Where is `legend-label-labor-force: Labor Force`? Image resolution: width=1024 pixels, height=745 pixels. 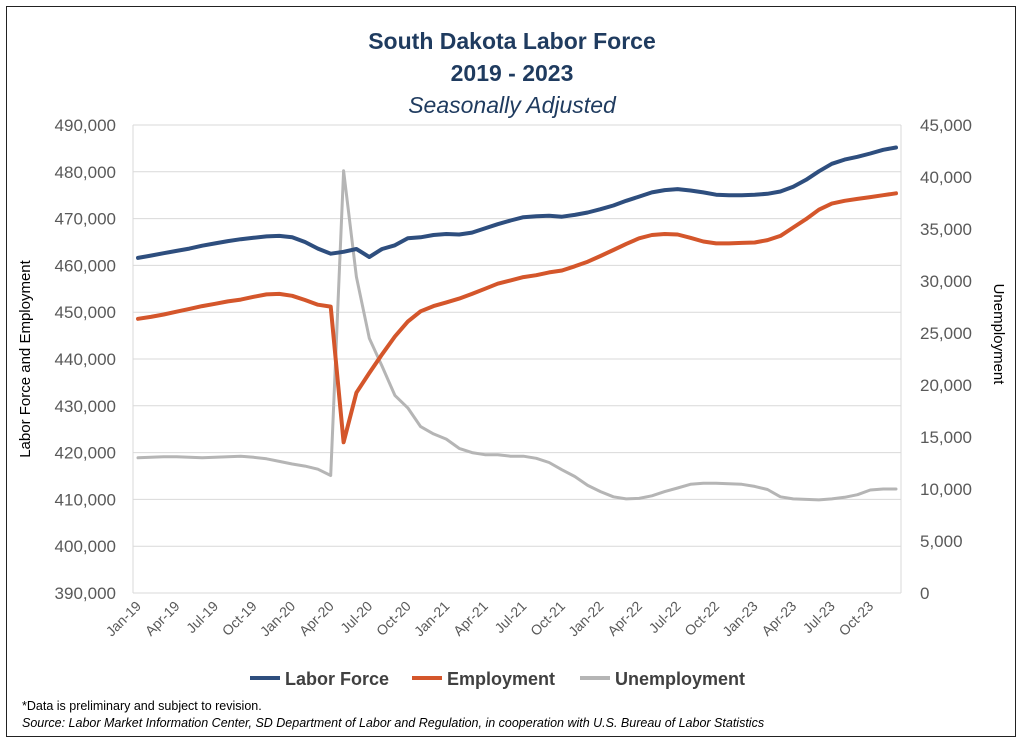 legend-label-labor-force: Labor Force is located at coordinates (337, 679).